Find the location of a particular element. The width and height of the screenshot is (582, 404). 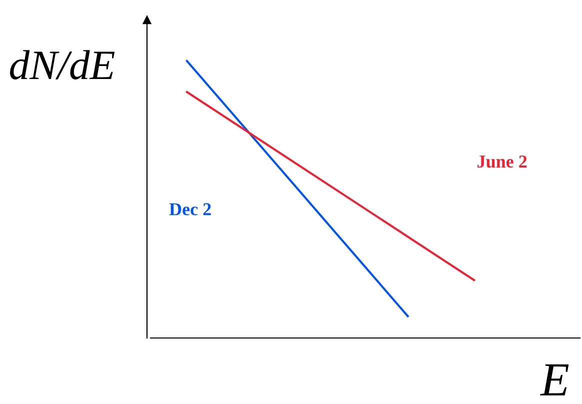

y-axis-title: dN/dE is located at coordinates (62, 65).